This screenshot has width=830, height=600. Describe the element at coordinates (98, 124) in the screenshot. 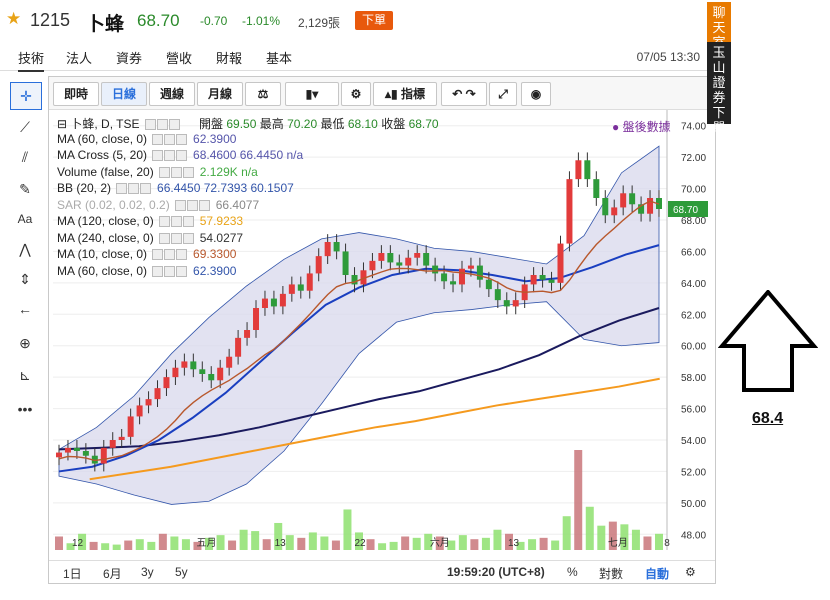

I see `legend-label: ⊟ 卜蜂, D, TSE` at that location.